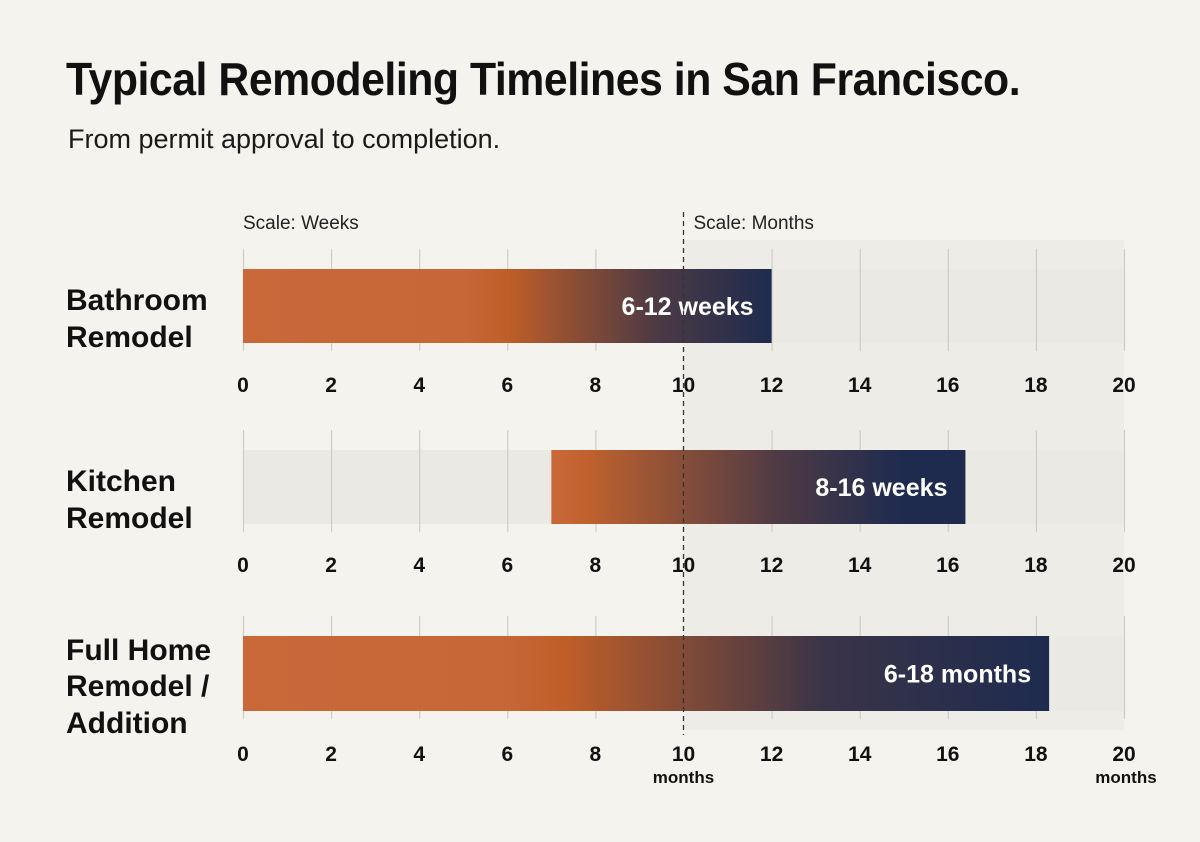 The height and width of the screenshot is (842, 1200). I want to click on category-label: Bathroom, so click(137, 300).